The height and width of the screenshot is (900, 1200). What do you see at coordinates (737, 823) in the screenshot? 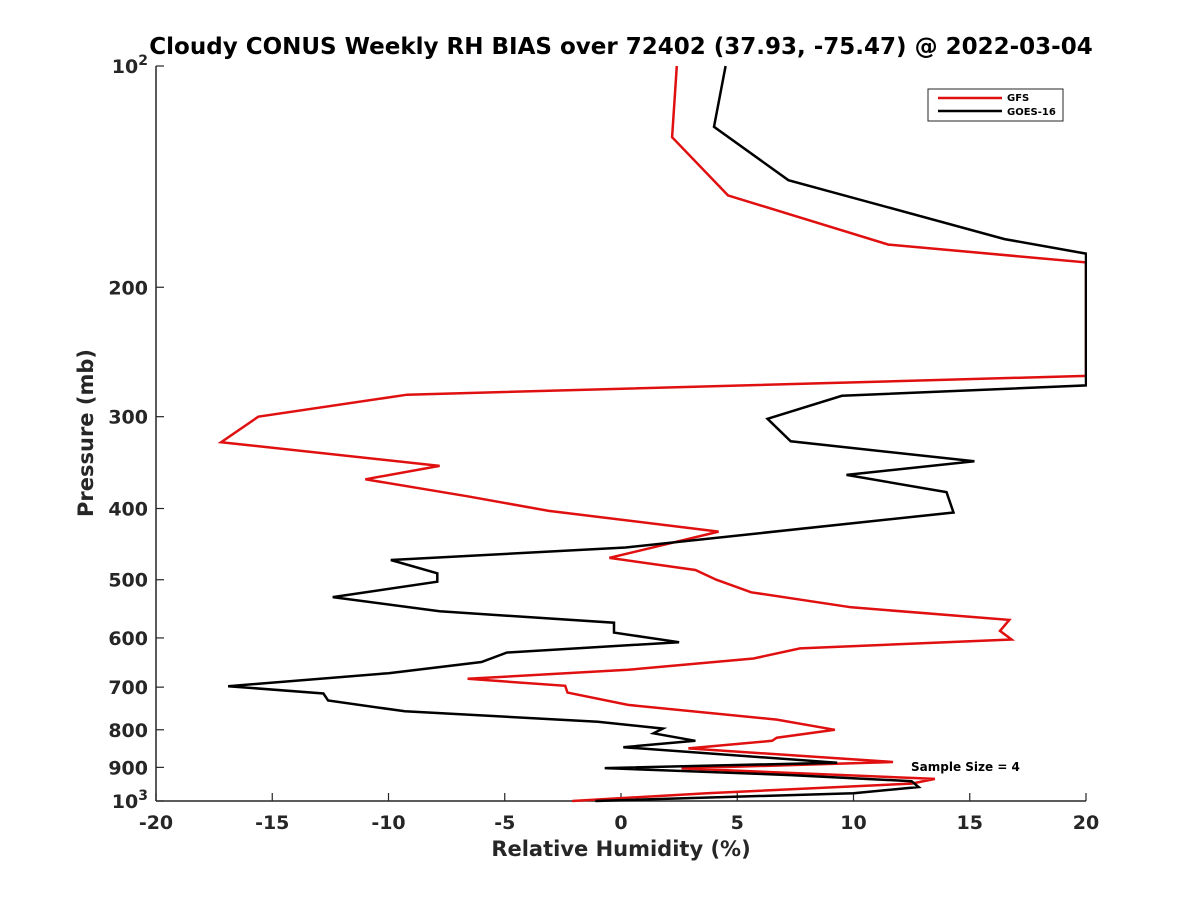
I see `x-tick-label: 5` at bounding box center [737, 823].